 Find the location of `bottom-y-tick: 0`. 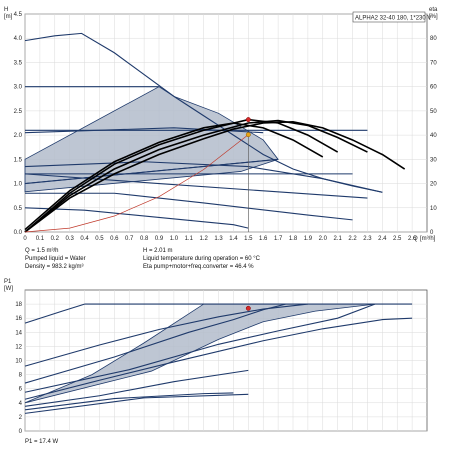

bottom-y-tick: 0 is located at coordinates (21, 432).